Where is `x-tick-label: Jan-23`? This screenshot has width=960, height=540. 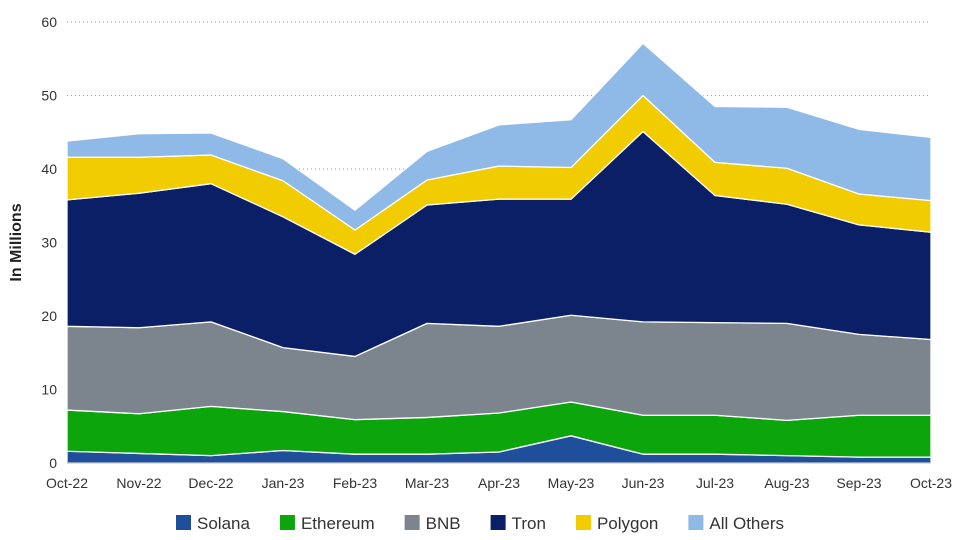
x-tick-label: Jan-23 is located at coordinates (283, 483).